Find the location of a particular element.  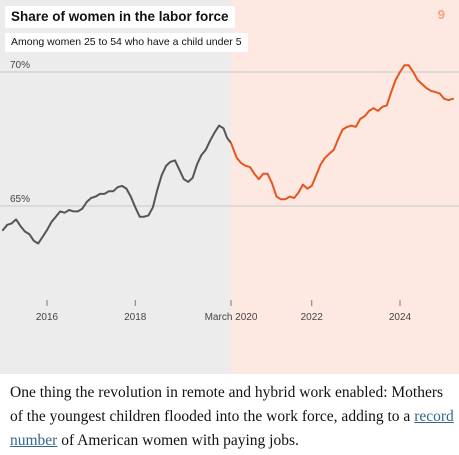

x-tick-label-2016: 2016 is located at coordinates (47, 317).